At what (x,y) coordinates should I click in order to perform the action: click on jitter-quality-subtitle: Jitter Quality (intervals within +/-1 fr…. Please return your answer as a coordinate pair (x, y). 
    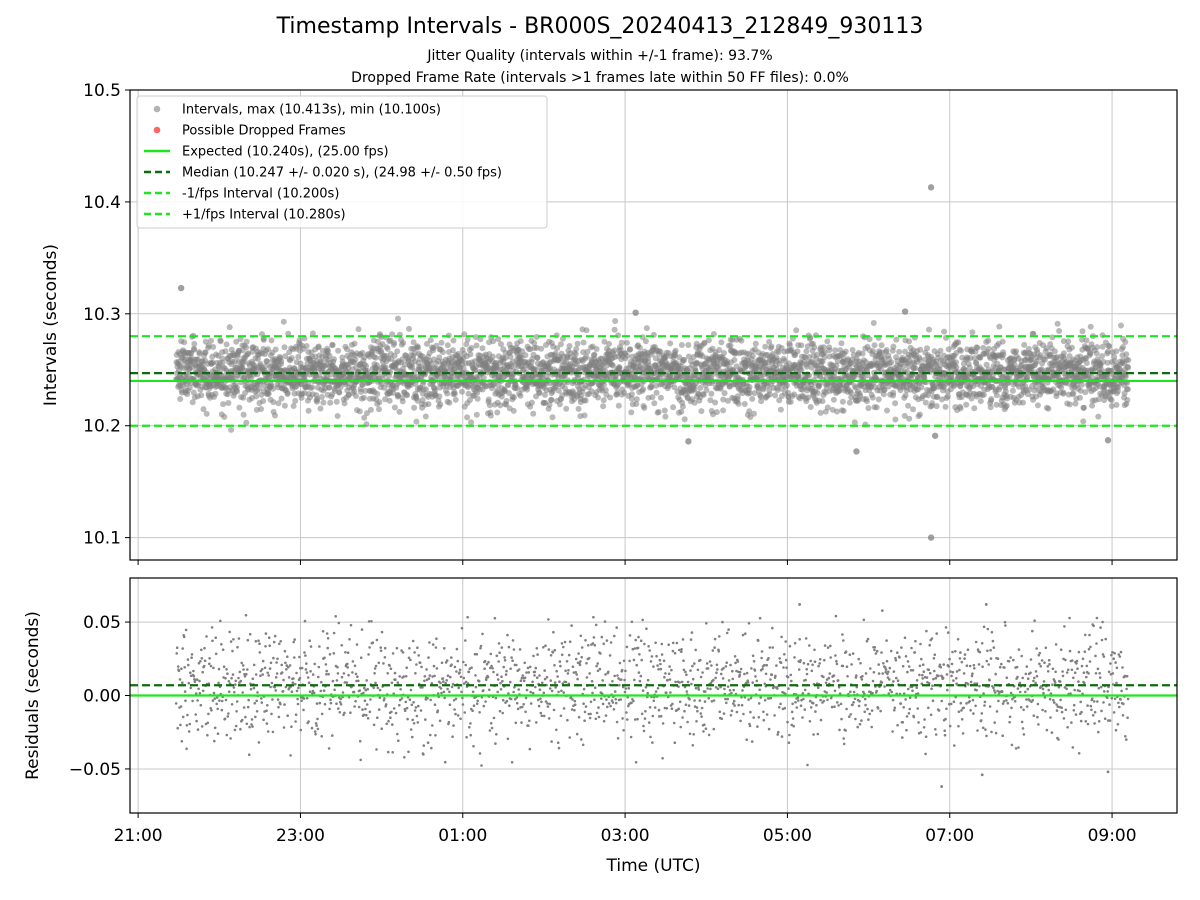
    Looking at the image, I should click on (600, 56).